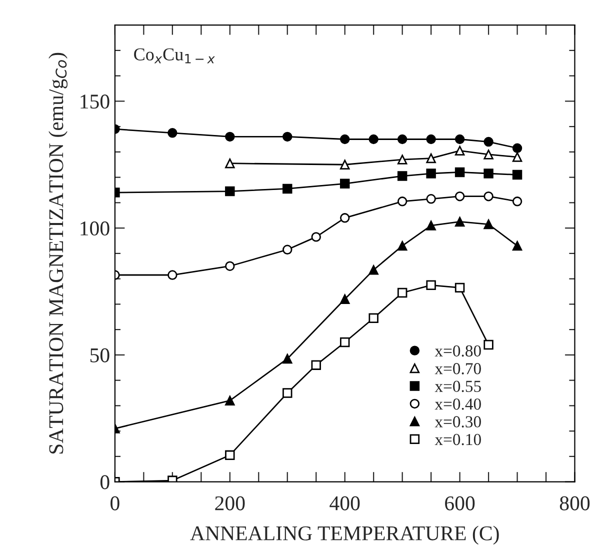  Describe the element at coordinates (457, 440) in the screenshot. I see `legend-label: x=0.10` at that location.